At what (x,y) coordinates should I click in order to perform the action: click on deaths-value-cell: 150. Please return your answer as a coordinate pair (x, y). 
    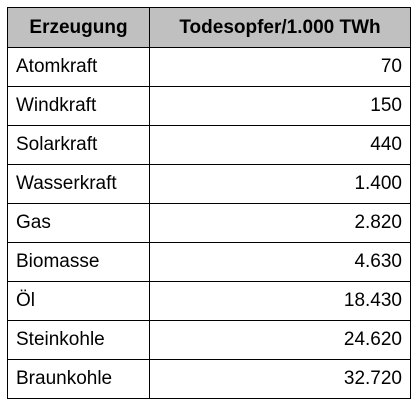
    Looking at the image, I should click on (280, 106).